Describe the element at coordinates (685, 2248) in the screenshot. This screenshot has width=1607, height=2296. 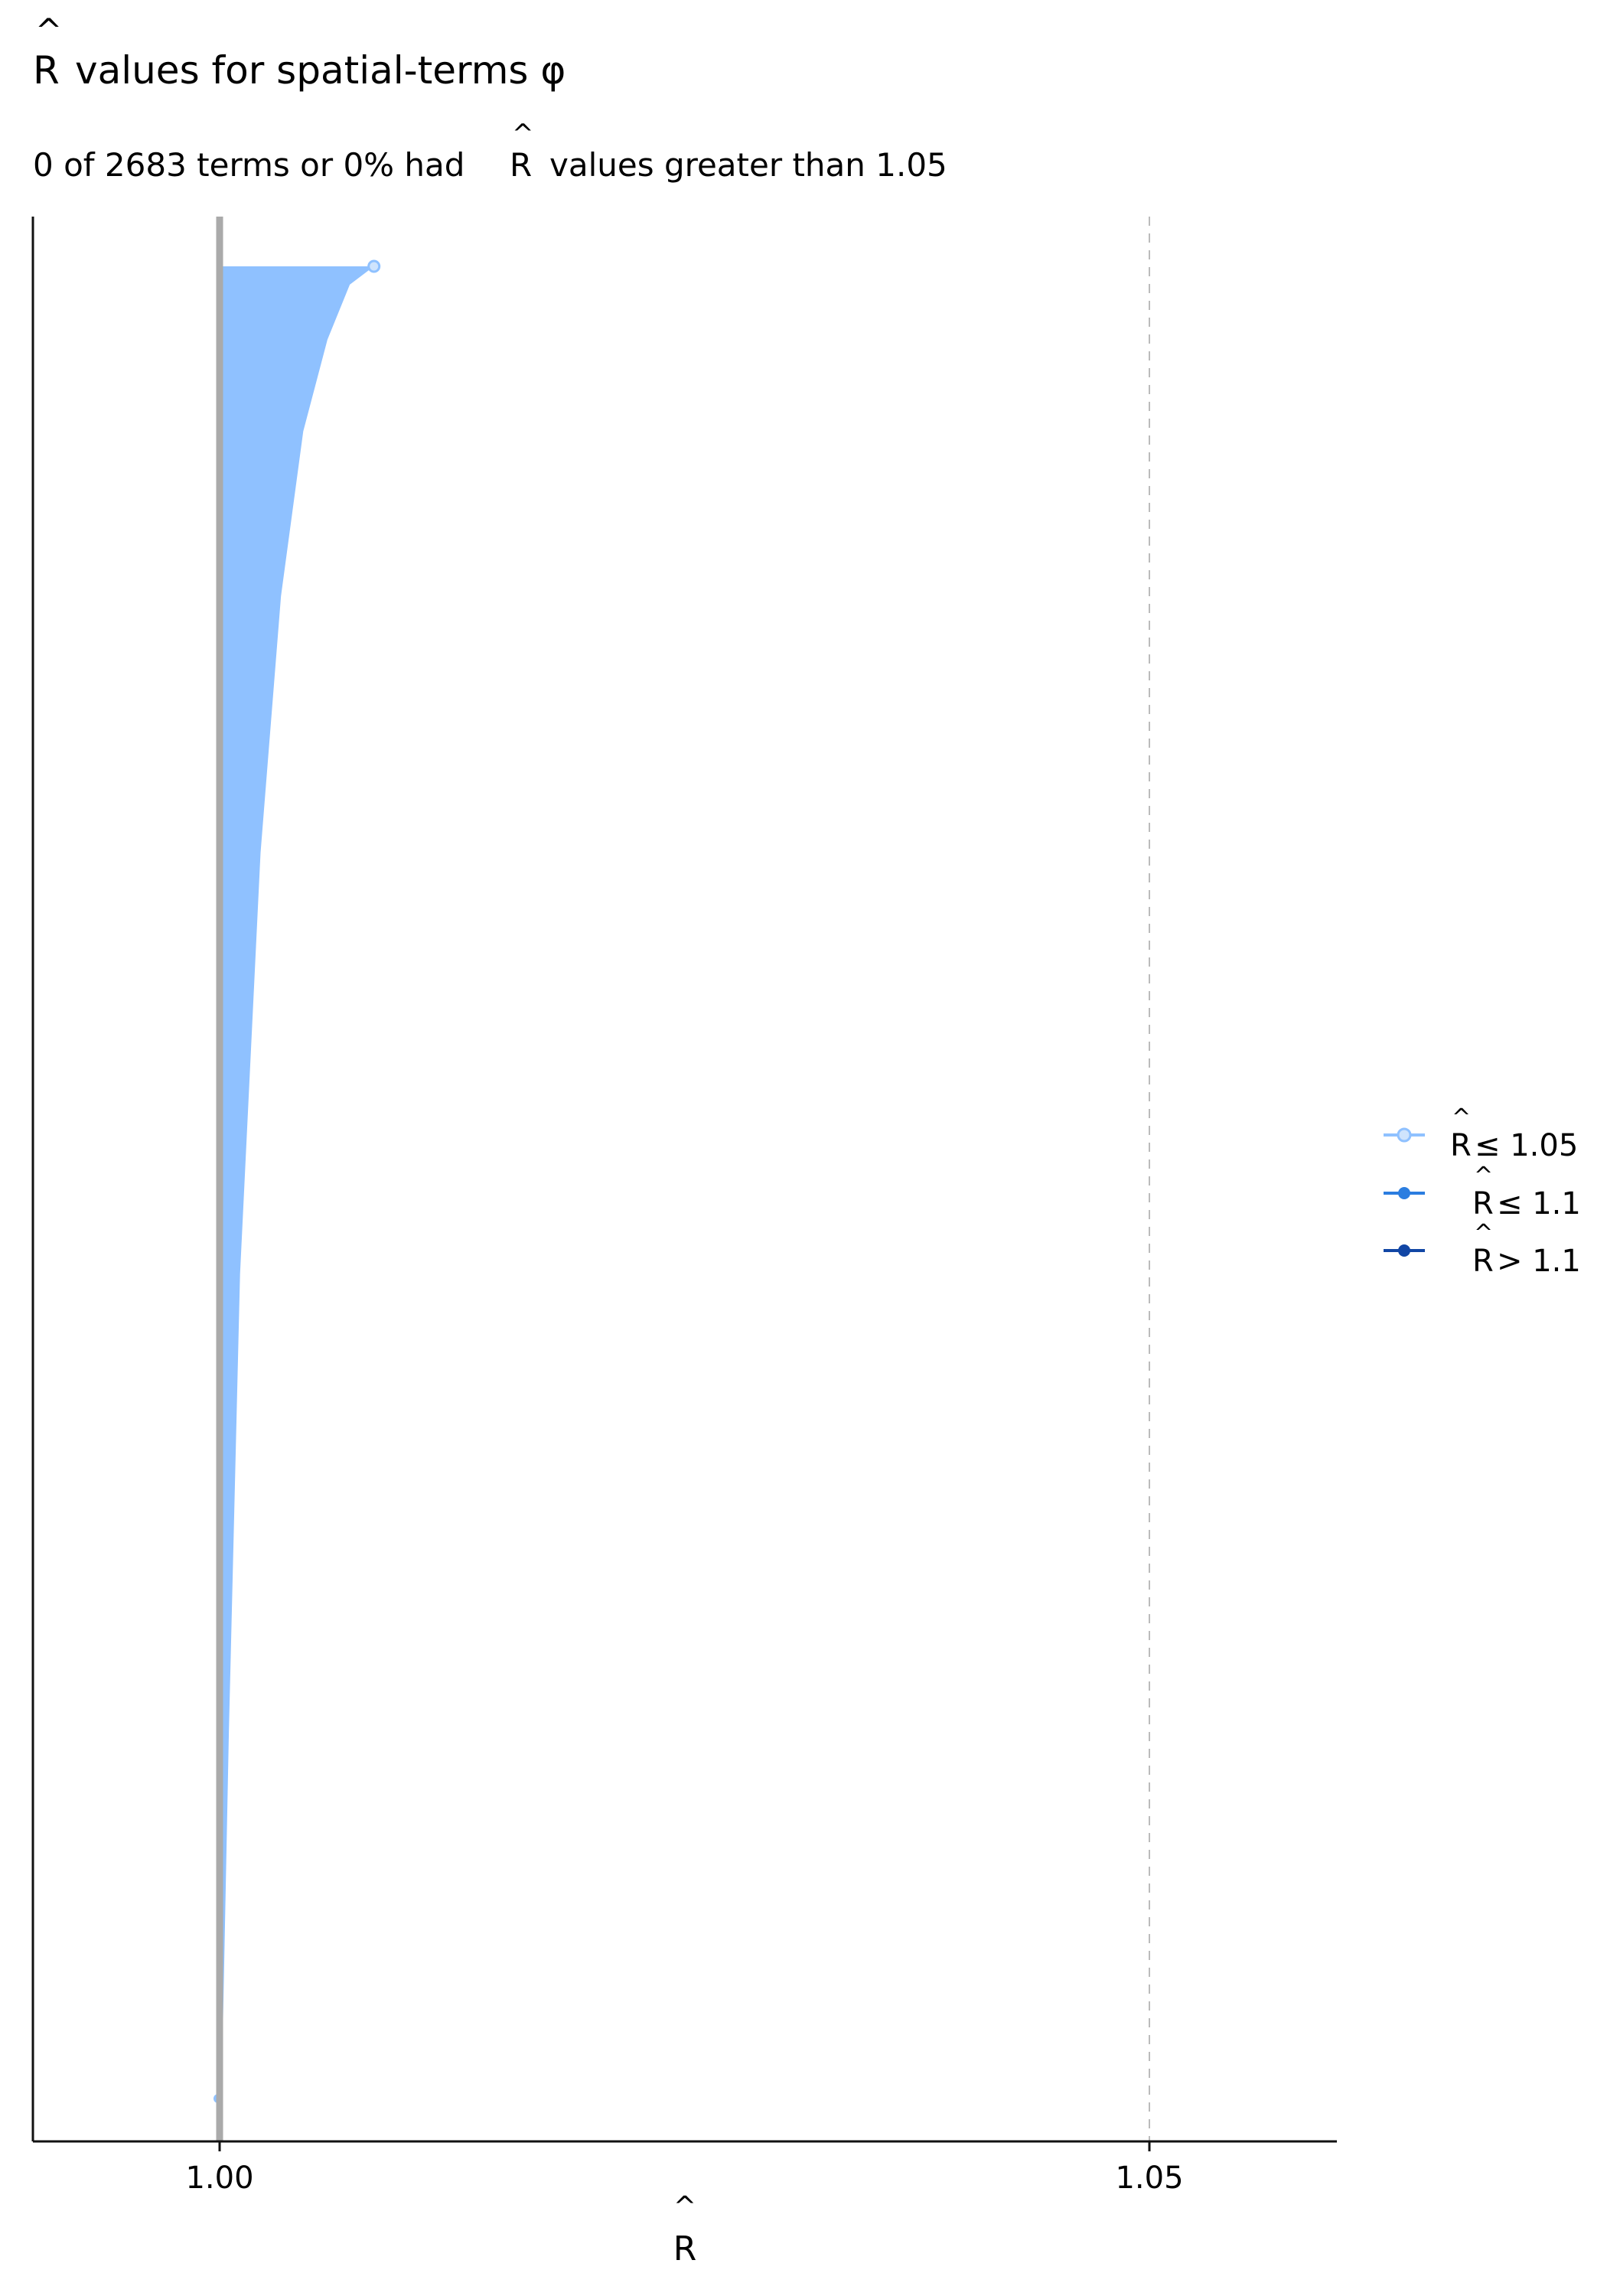
I see `x-label-letter: R` at that location.